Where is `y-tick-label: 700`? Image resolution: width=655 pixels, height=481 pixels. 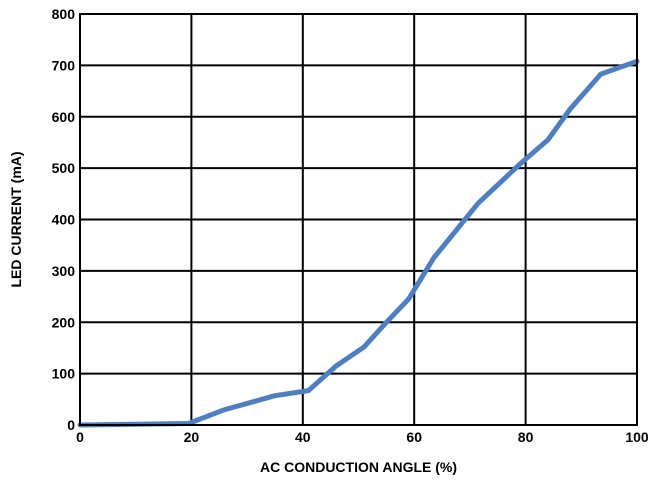 y-tick-label: 700 is located at coordinates (64, 65).